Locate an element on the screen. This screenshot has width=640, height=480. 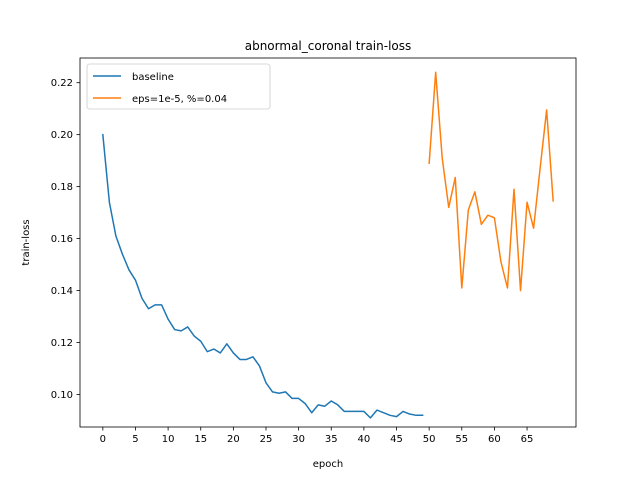
x-tick-label: 45 is located at coordinates (396, 439).